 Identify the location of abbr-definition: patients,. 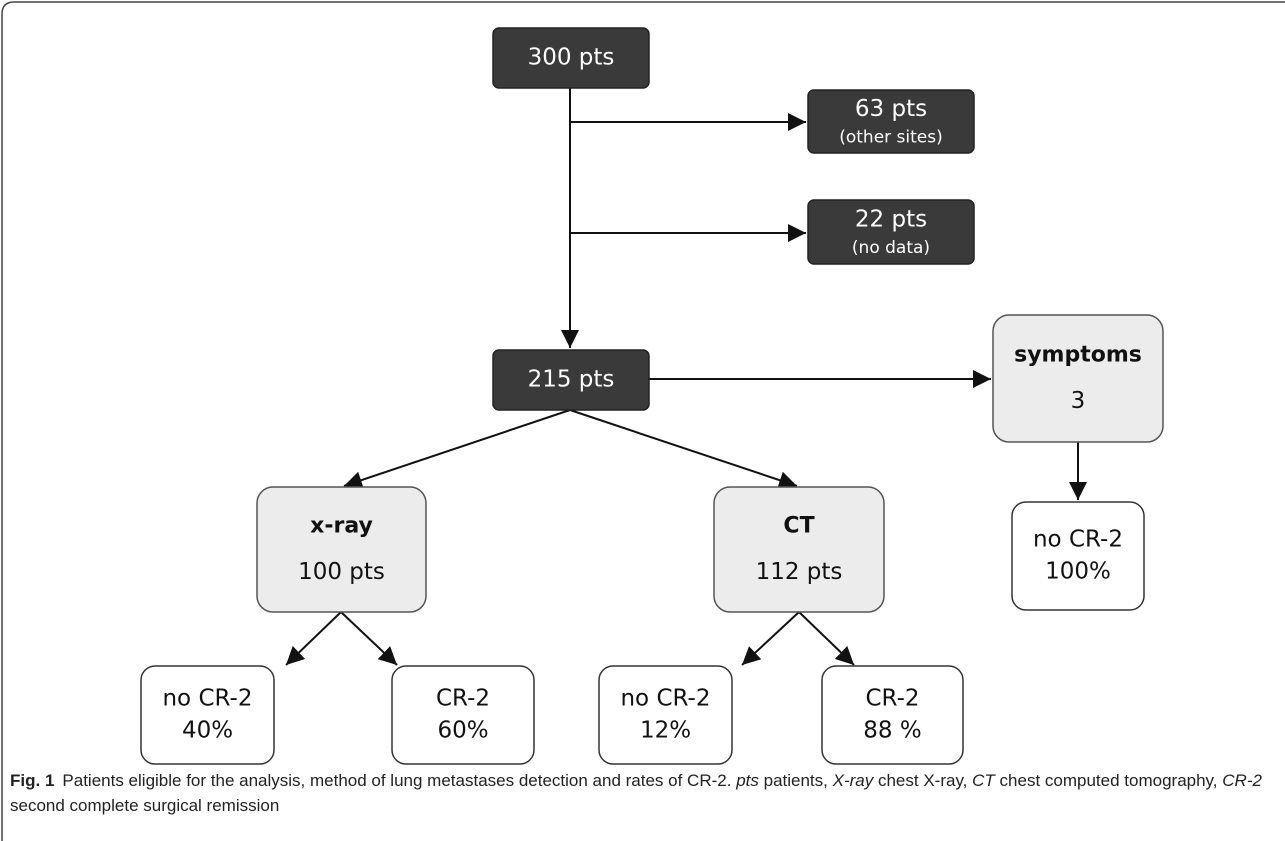
(795, 780).